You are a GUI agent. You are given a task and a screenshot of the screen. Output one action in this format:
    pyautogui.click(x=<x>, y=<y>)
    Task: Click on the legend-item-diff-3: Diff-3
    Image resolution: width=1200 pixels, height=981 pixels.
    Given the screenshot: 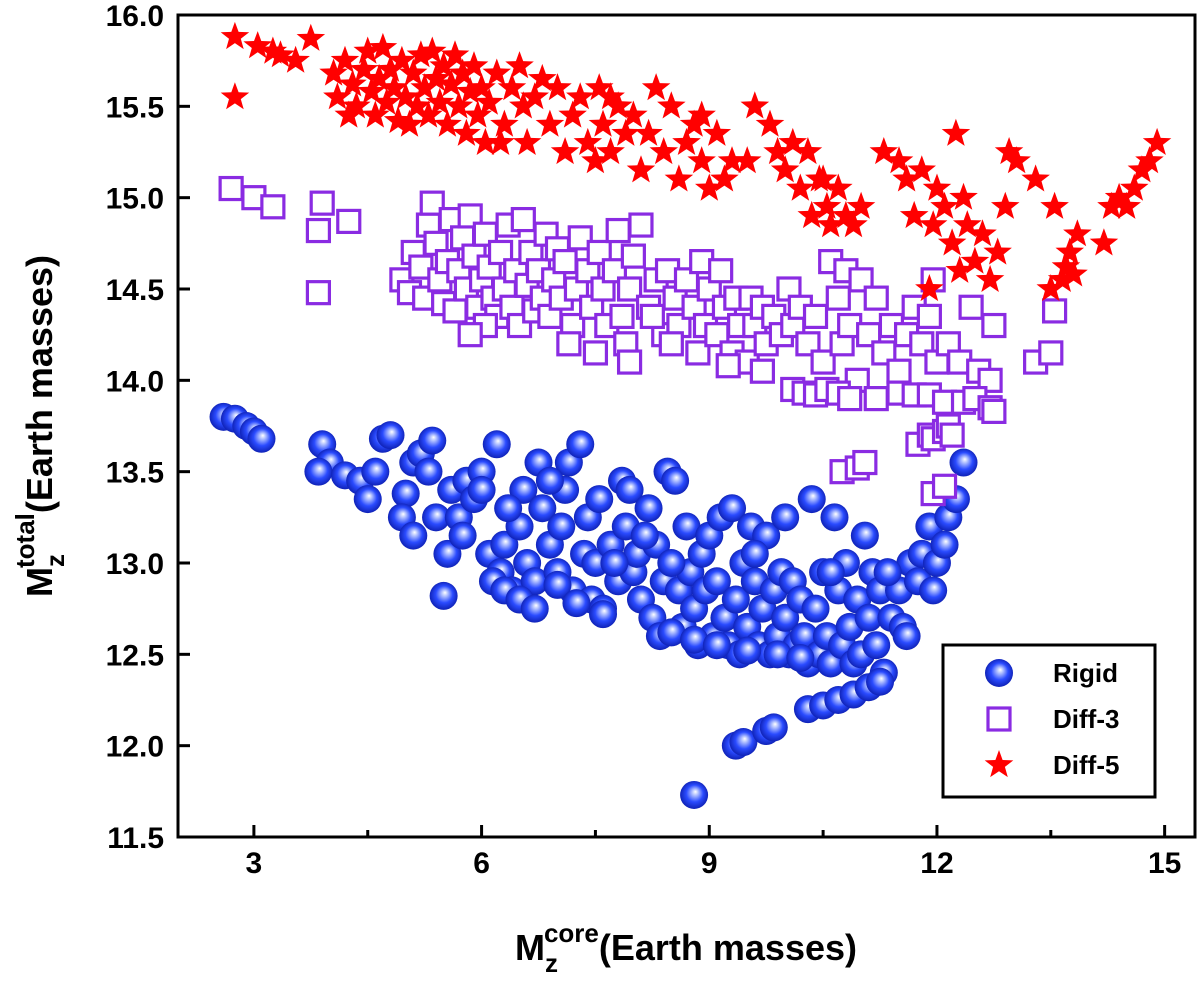 What is the action you would take?
    pyautogui.click(x=1052, y=719)
    